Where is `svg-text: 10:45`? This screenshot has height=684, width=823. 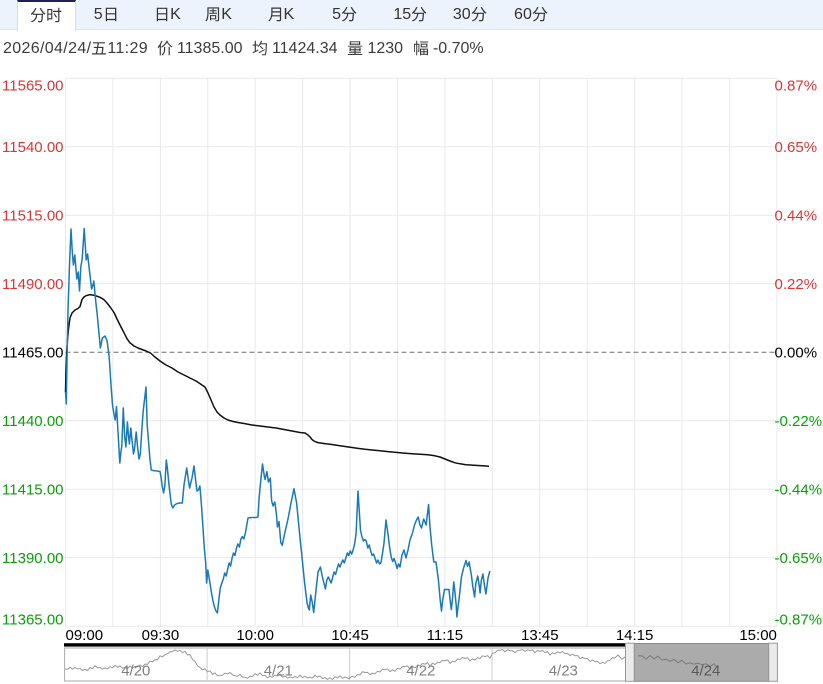 svg-text: 10:45 is located at coordinates (350, 635).